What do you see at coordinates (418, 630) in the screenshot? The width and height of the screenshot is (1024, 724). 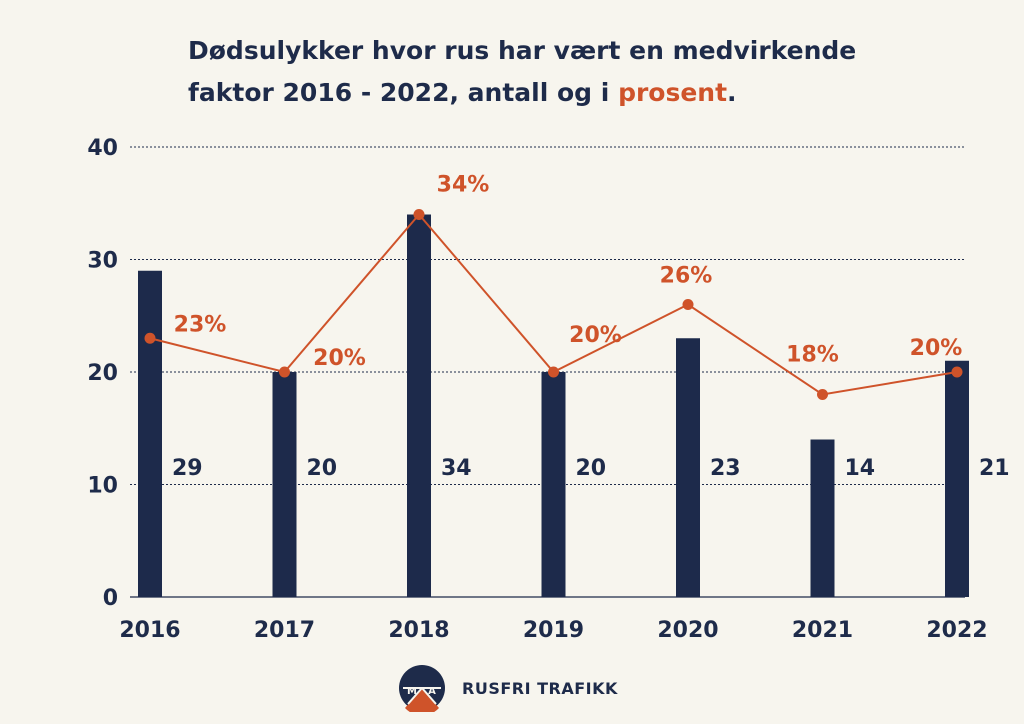 I see `x-tick-label: 2018` at bounding box center [418, 630].